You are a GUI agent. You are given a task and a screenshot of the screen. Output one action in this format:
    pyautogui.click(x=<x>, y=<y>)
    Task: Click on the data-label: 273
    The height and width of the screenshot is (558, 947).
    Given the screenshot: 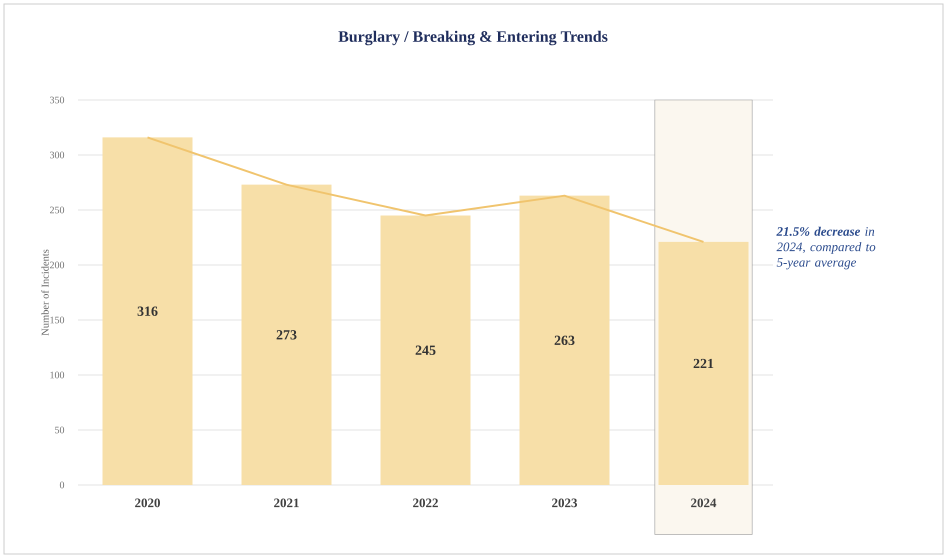 What is the action you would take?
    pyautogui.click(x=286, y=335)
    